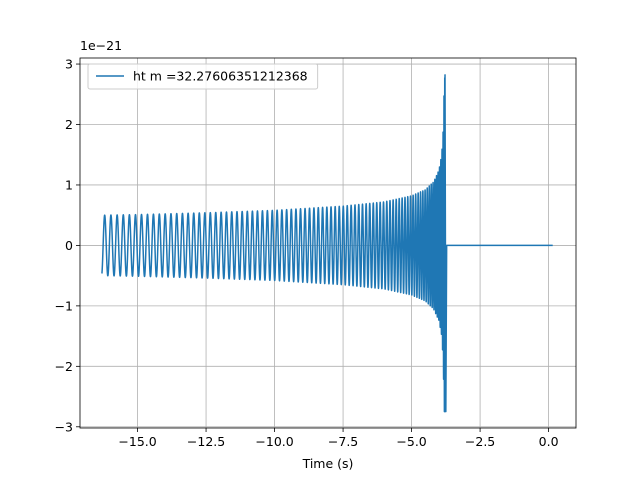 This screenshot has height=480, width=640. Describe the element at coordinates (64, 366) in the screenshot. I see `y-tick-label: −2` at that location.